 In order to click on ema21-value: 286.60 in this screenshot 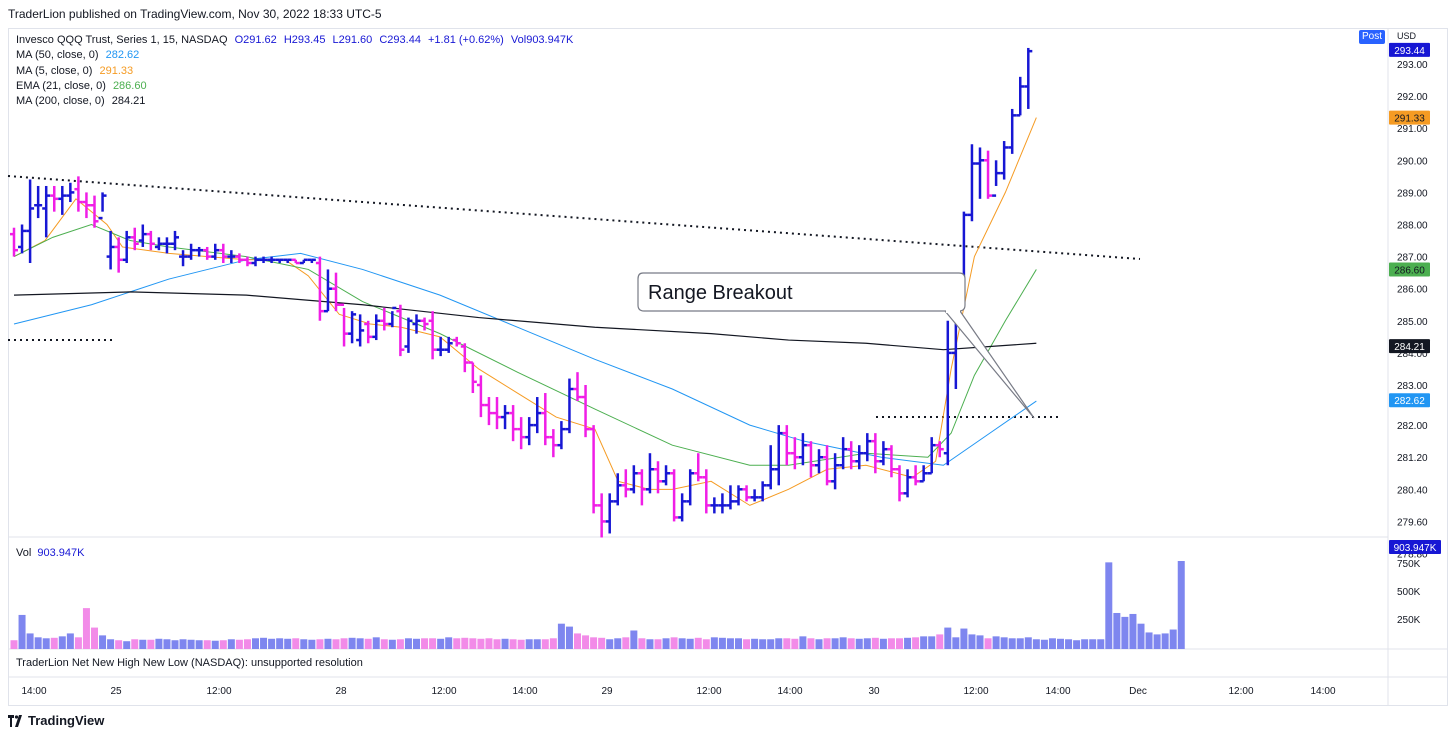, I will do `click(129, 85)`.